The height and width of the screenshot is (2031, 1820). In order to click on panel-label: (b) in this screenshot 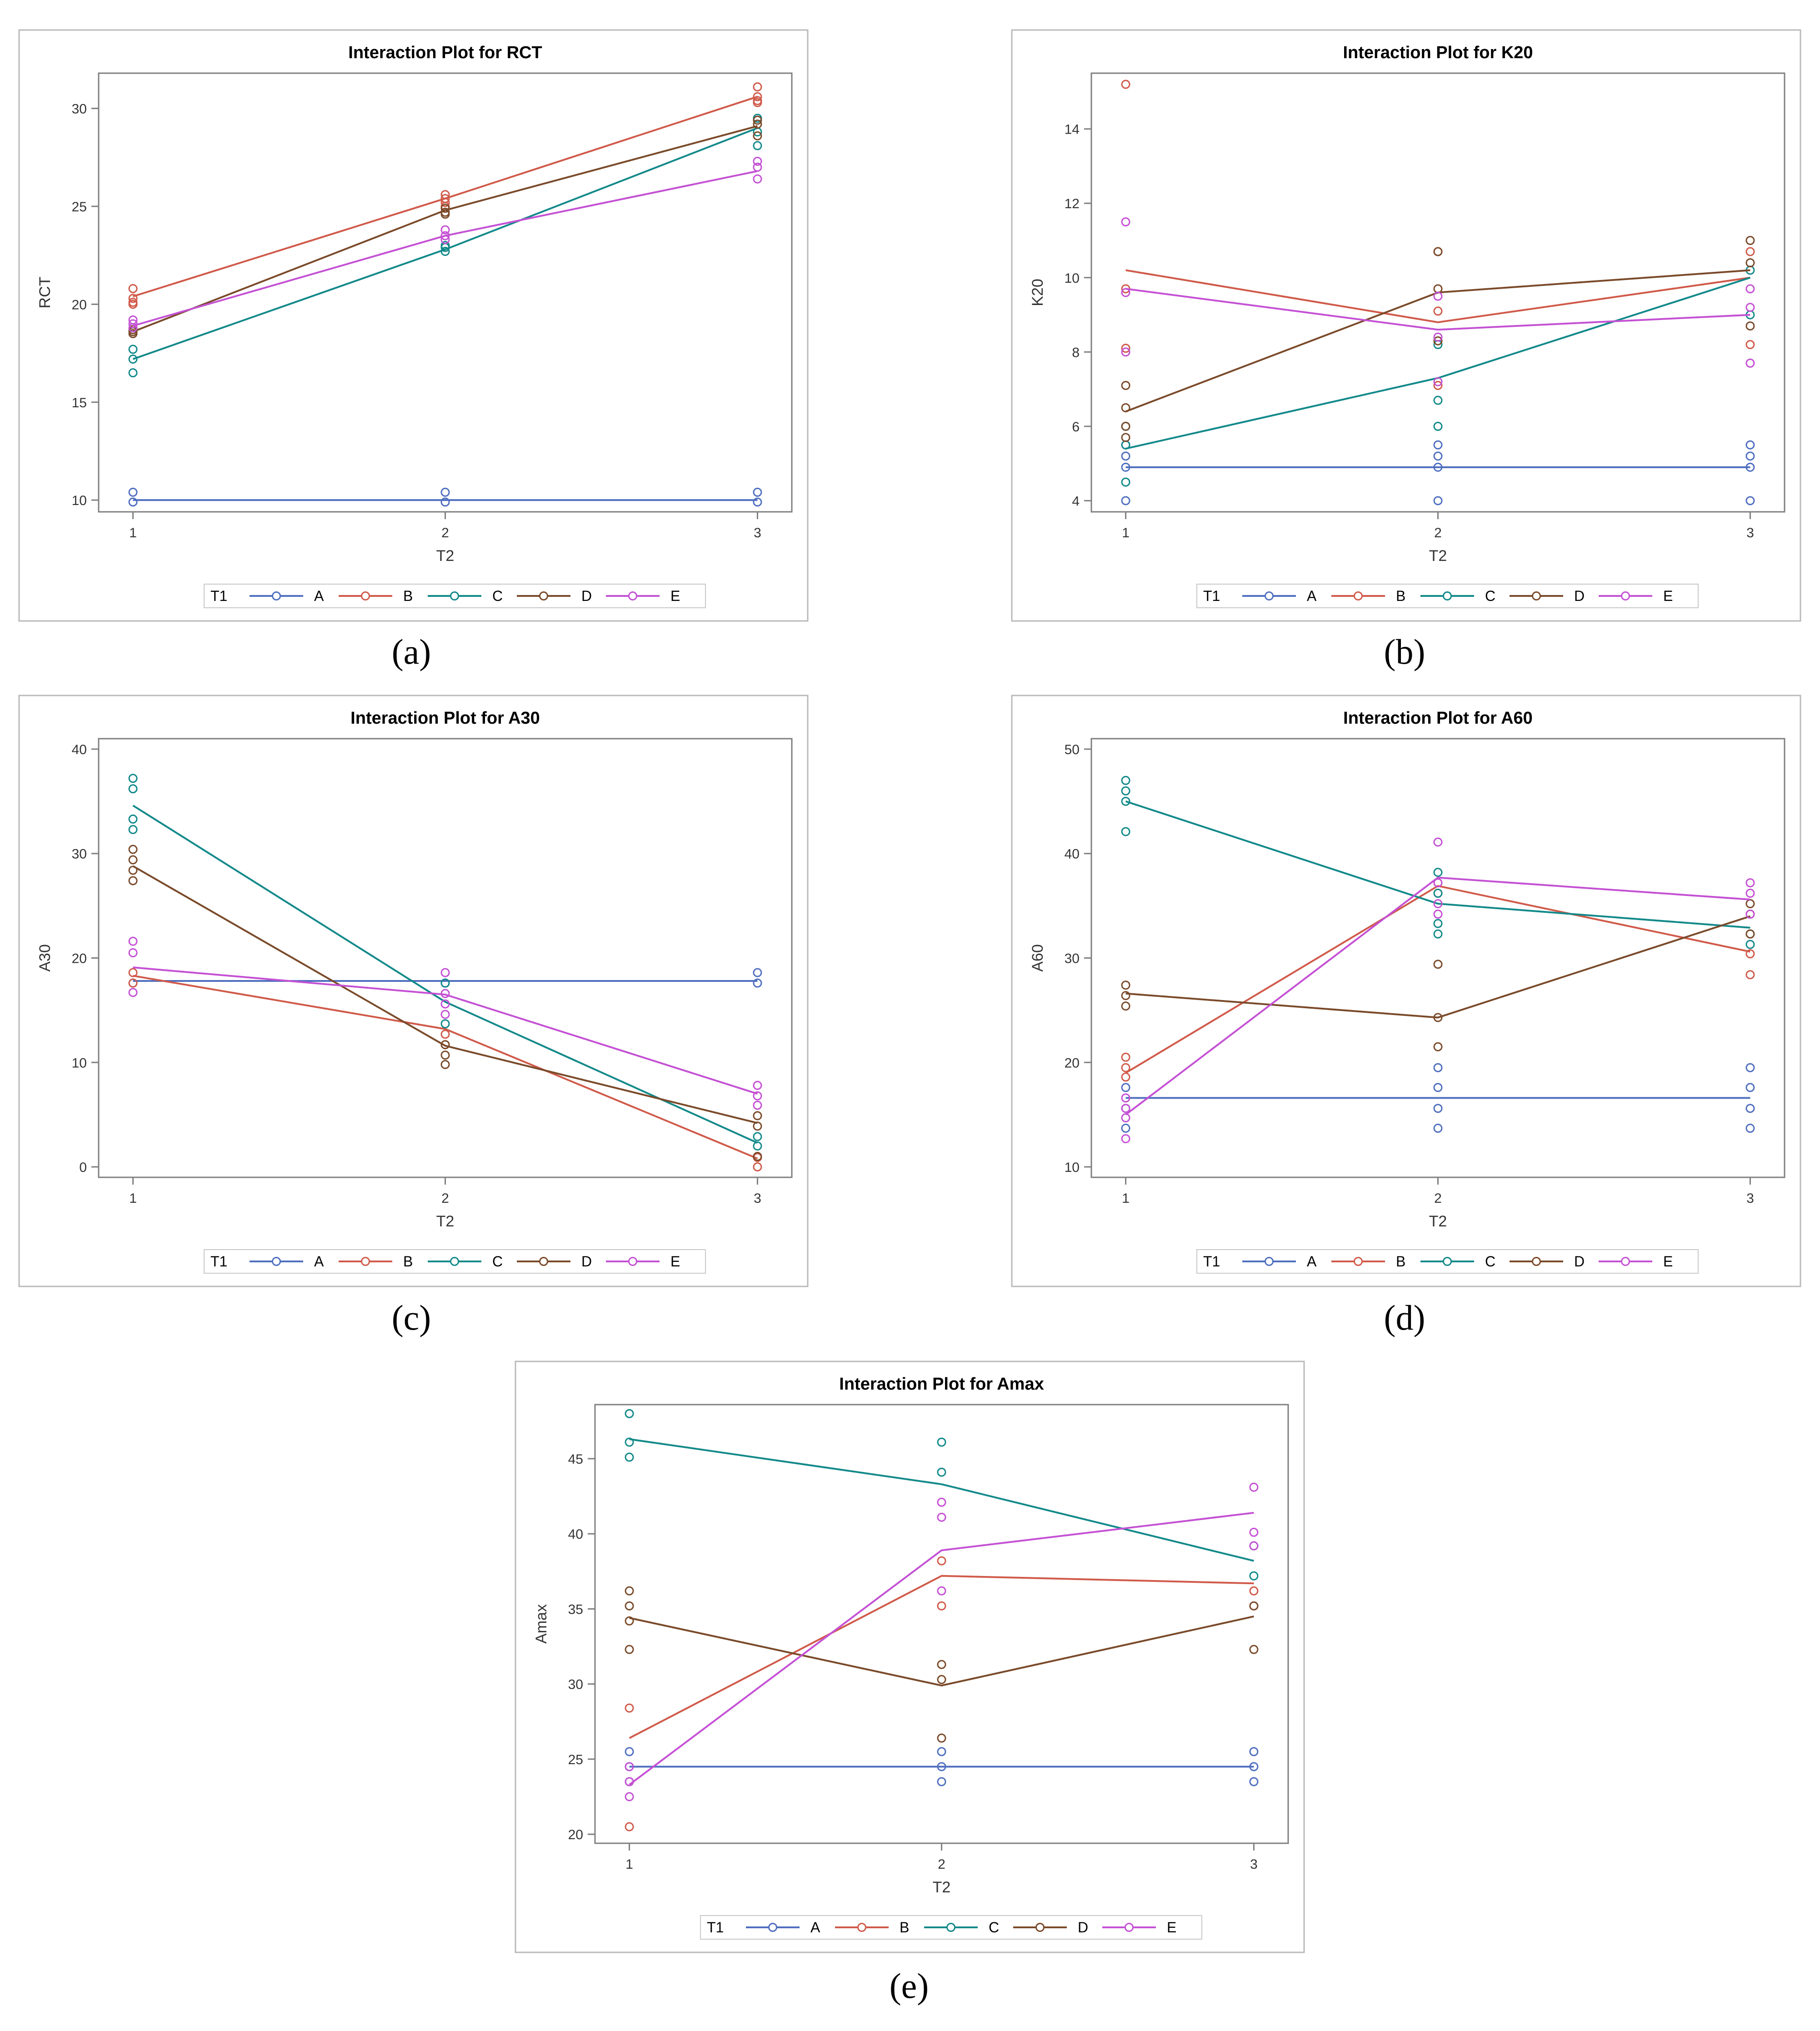, I will do `click(1404, 651)`.